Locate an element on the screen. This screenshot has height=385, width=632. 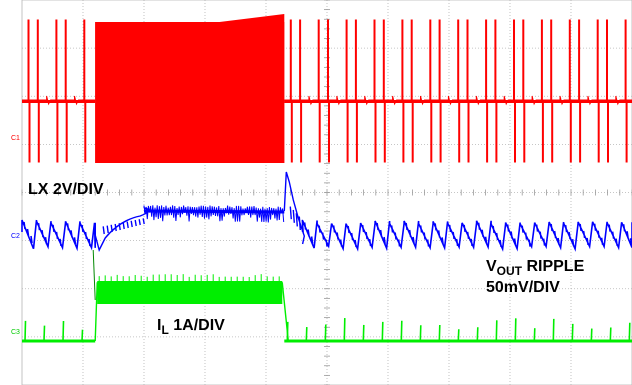
vout-scale-label: 50mV/DIV is located at coordinates (523, 287).